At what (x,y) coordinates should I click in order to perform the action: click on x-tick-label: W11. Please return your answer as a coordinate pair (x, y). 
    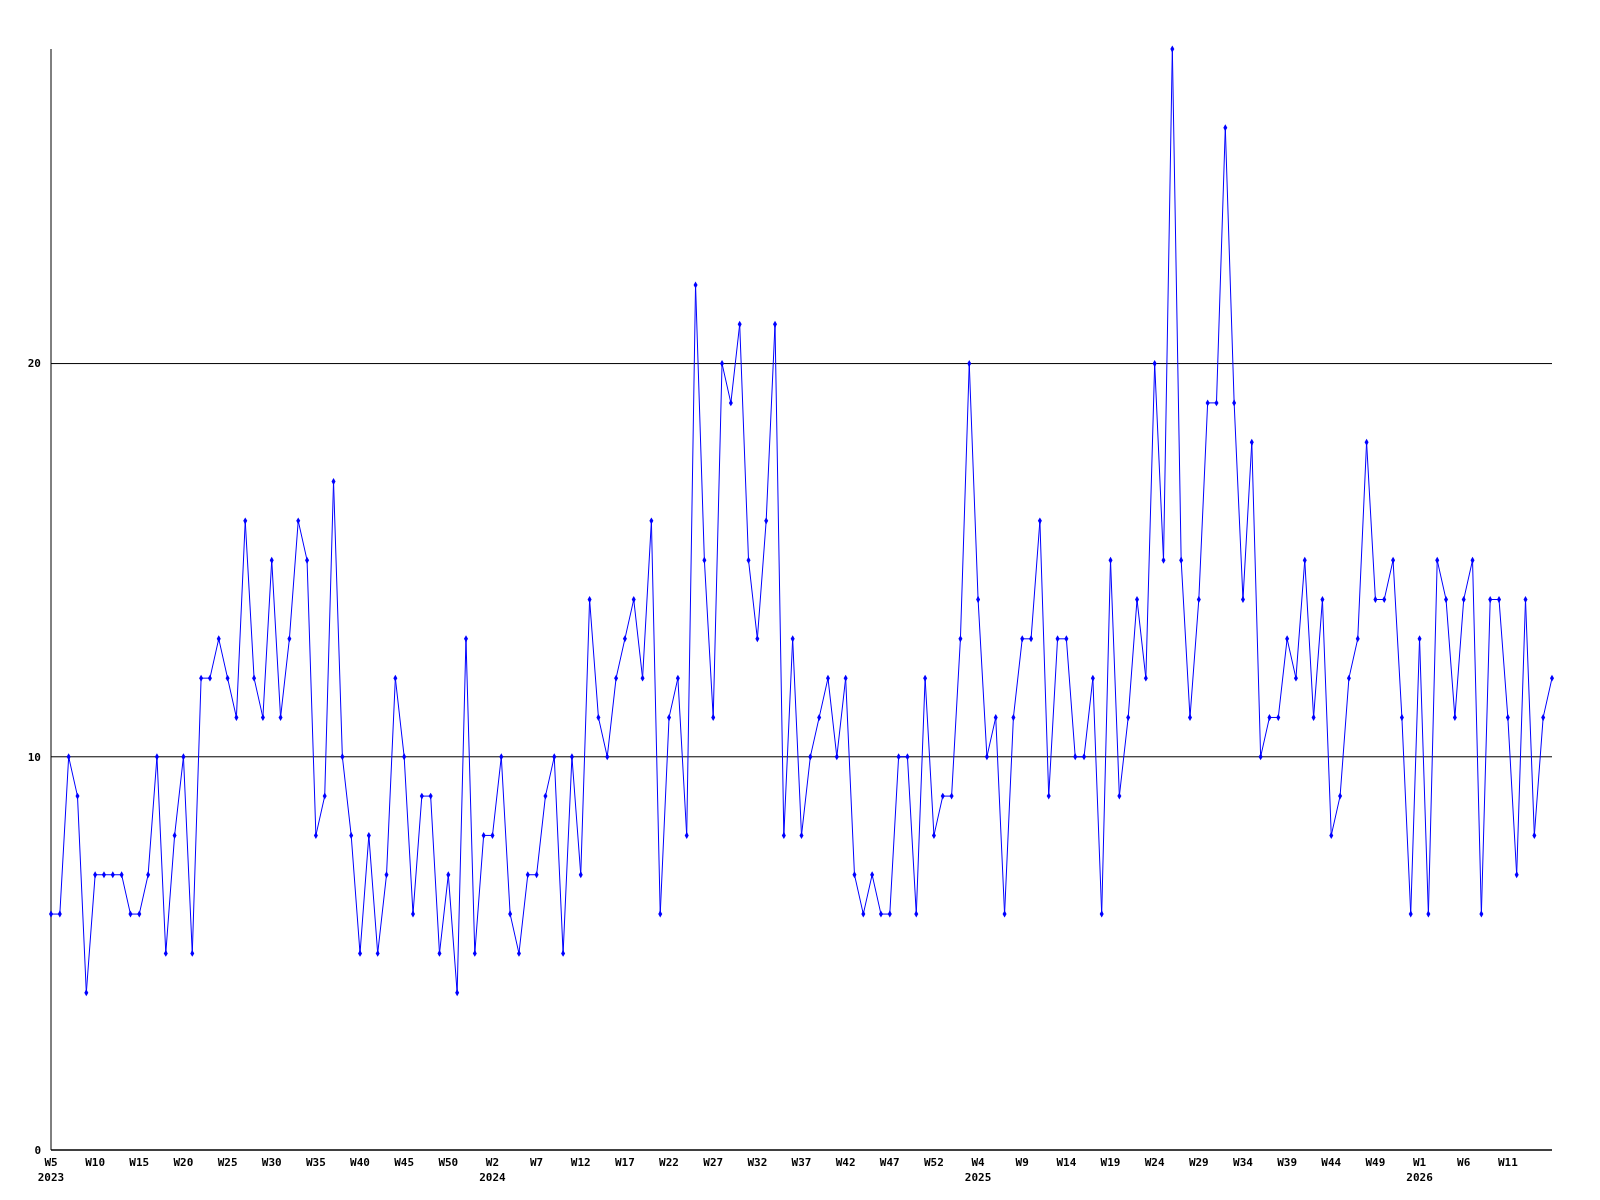
    Looking at the image, I should click on (1508, 1162).